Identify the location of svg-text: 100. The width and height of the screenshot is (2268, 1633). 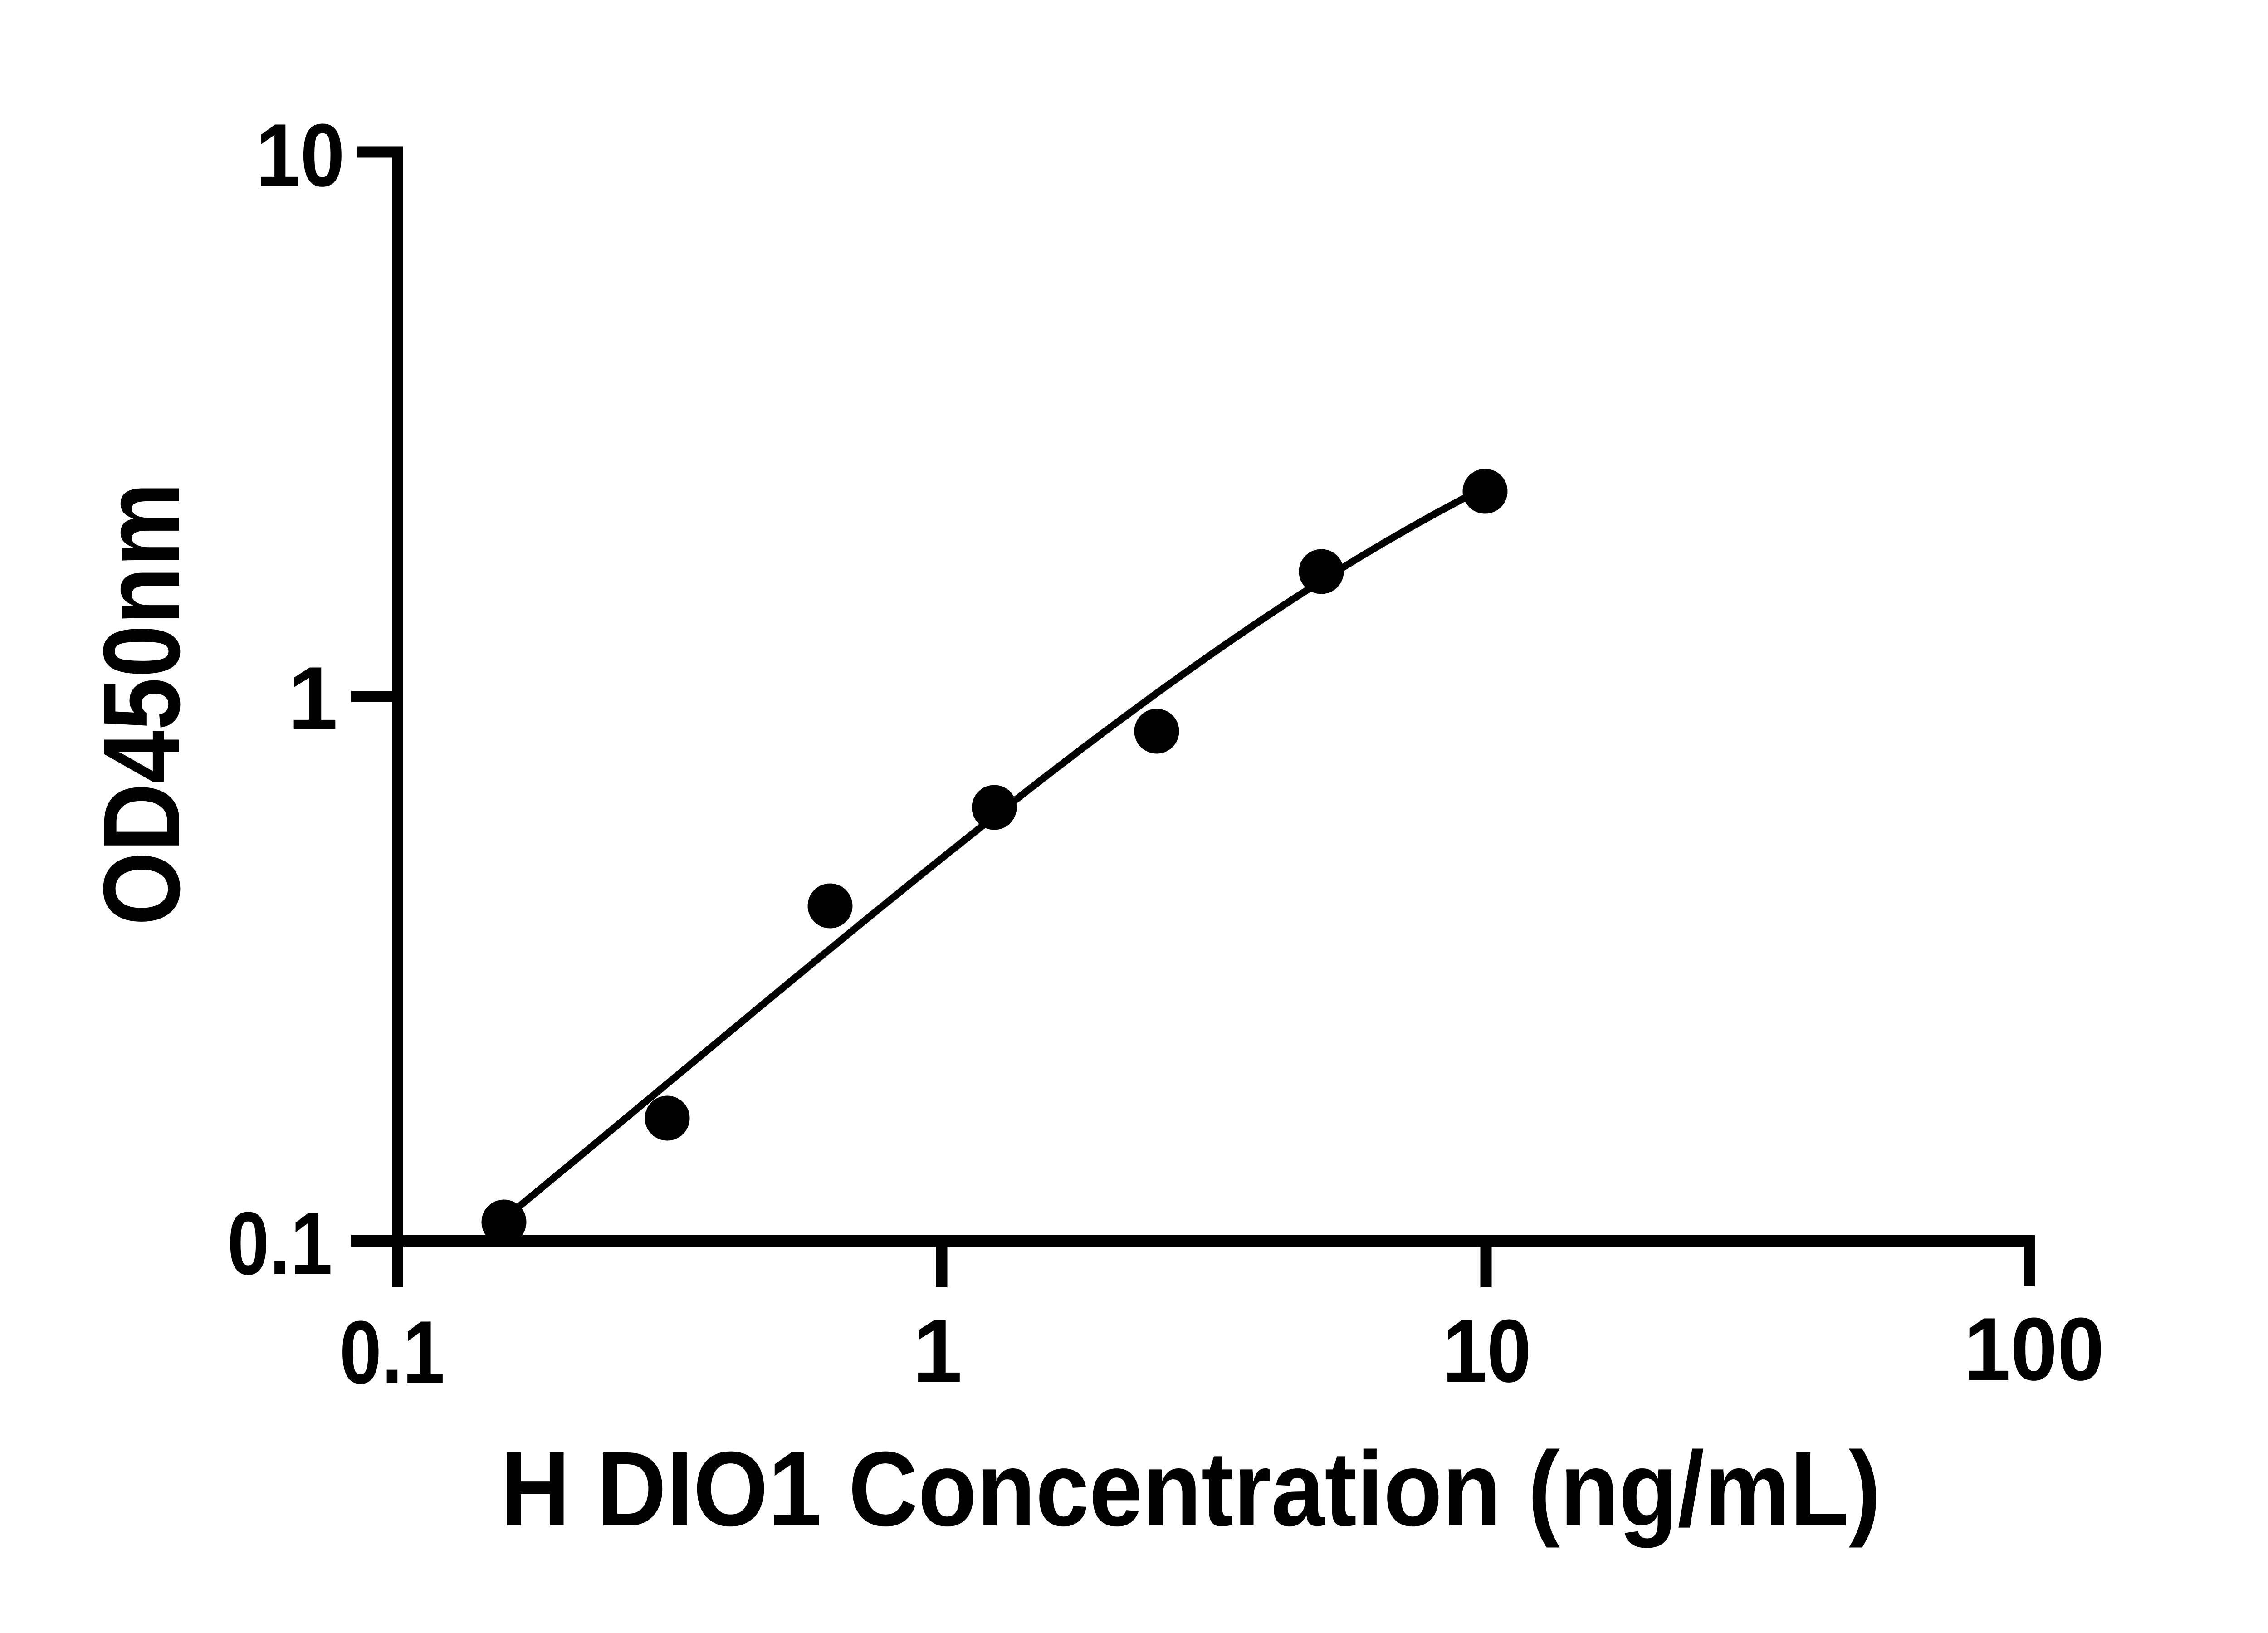
(2034, 1349).